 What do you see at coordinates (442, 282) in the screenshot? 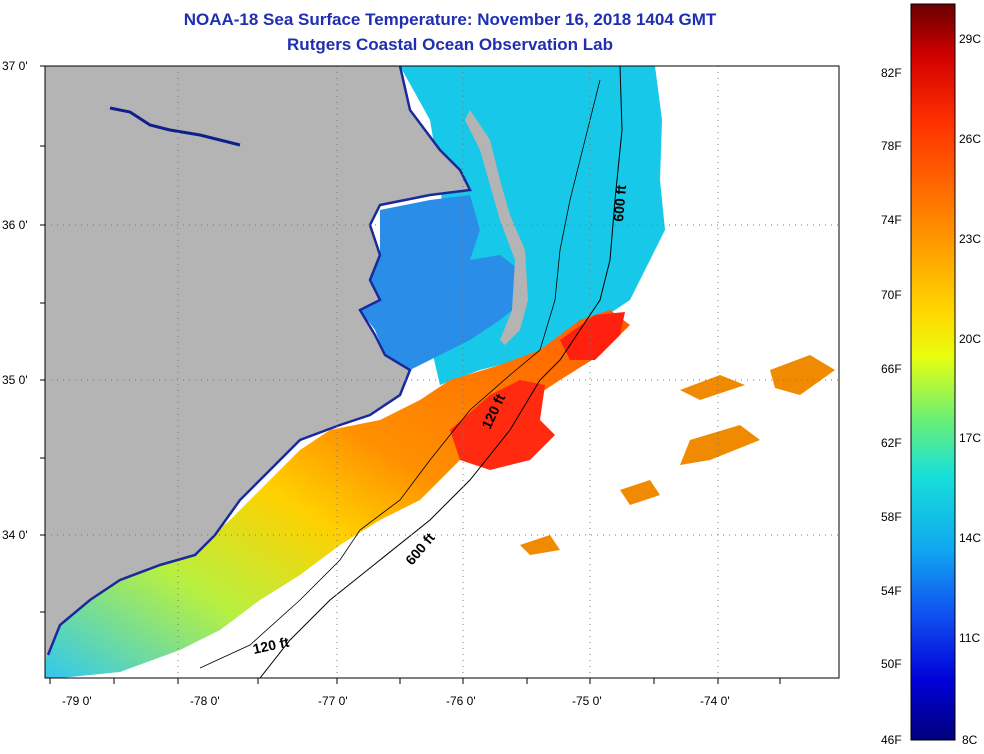
I see `sound-water` at bounding box center [442, 282].